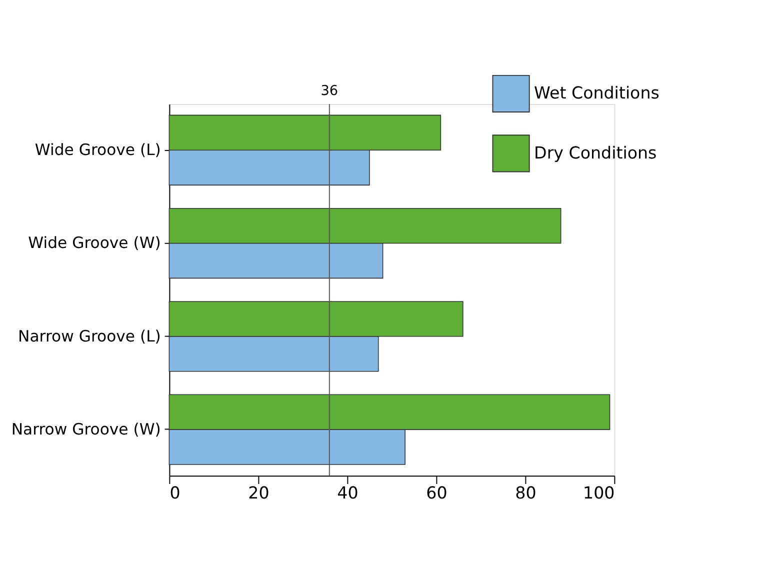 This screenshot has width=758, height=576. I want to click on legend-label: Dry Conditions, so click(595, 152).